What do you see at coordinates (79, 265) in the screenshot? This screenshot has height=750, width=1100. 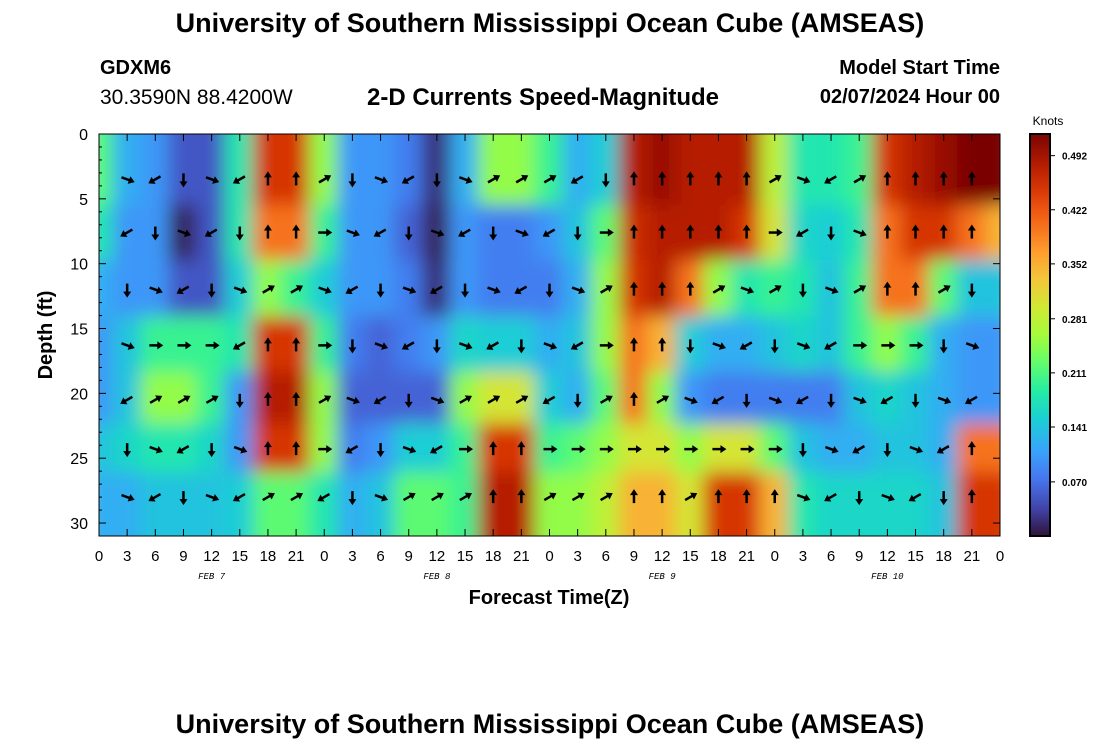 I see `y-tick-label: 10` at bounding box center [79, 265].